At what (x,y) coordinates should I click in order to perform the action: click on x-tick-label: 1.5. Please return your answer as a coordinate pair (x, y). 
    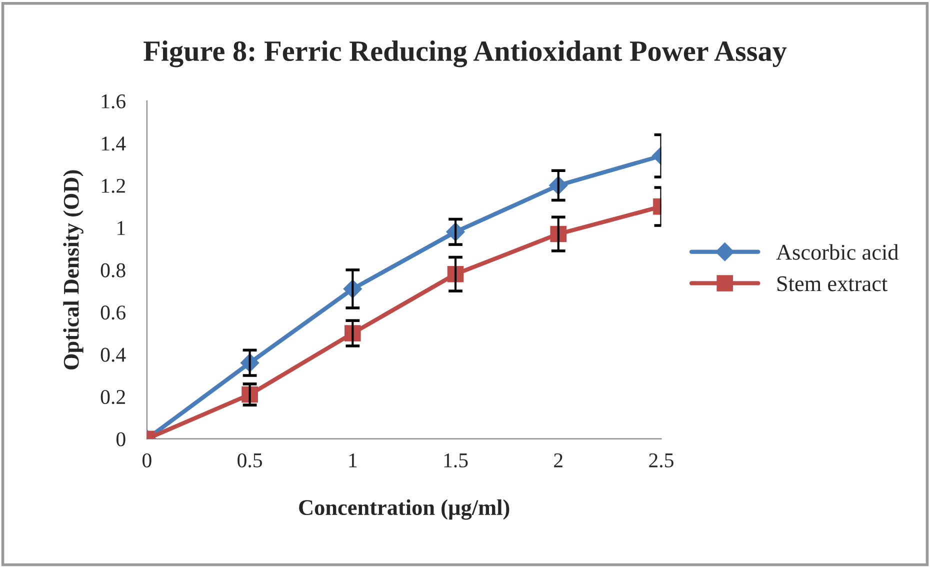
    Looking at the image, I should click on (456, 460).